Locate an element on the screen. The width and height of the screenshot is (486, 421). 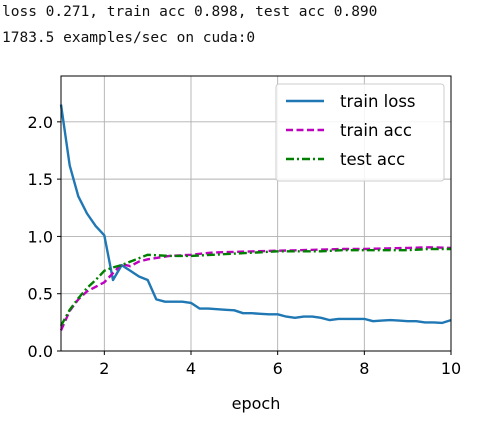
y-tick-label: 1.5 is located at coordinates (40, 179).